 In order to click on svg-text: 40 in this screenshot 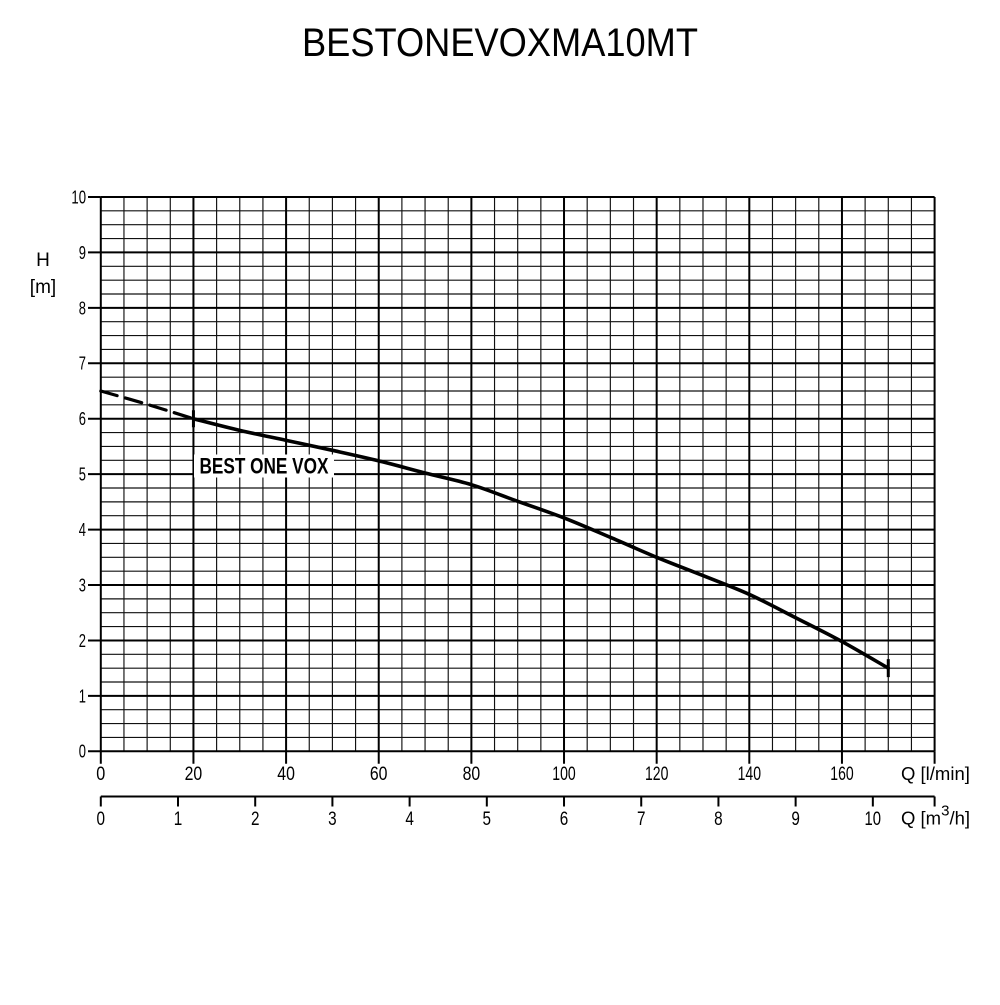, I will do `click(286, 774)`.